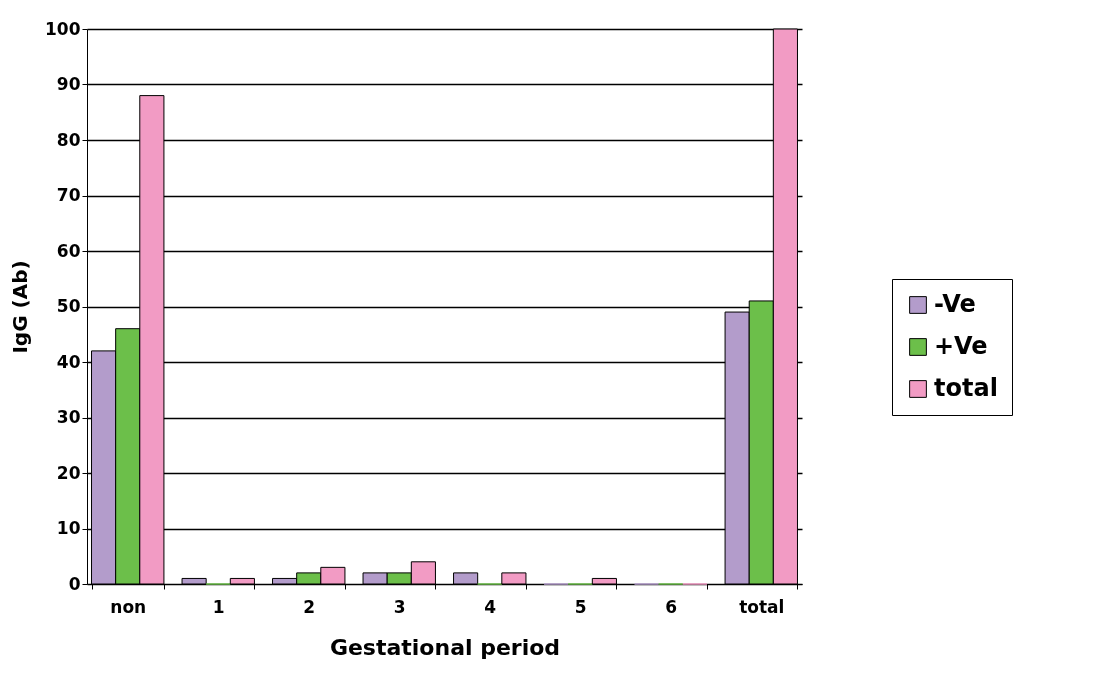 The width and height of the screenshot is (1093, 696). What do you see at coordinates (445, 647) in the screenshot?
I see `x-axis-title: Gestational period` at bounding box center [445, 647].